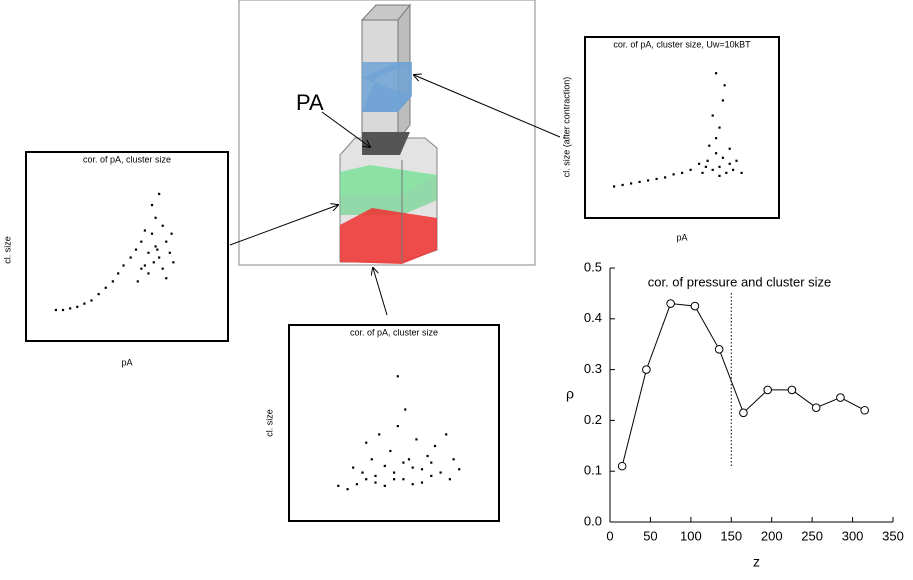 The width and height of the screenshot is (913, 580). What do you see at coordinates (566, 127) in the screenshot?
I see `y-axis-label: cl. size (after contraction)` at bounding box center [566, 127].